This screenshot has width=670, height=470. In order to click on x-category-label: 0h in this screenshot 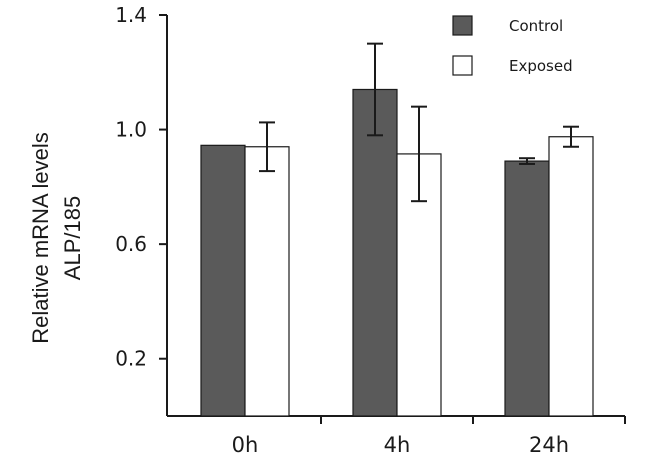, I will do `click(245, 445)`.